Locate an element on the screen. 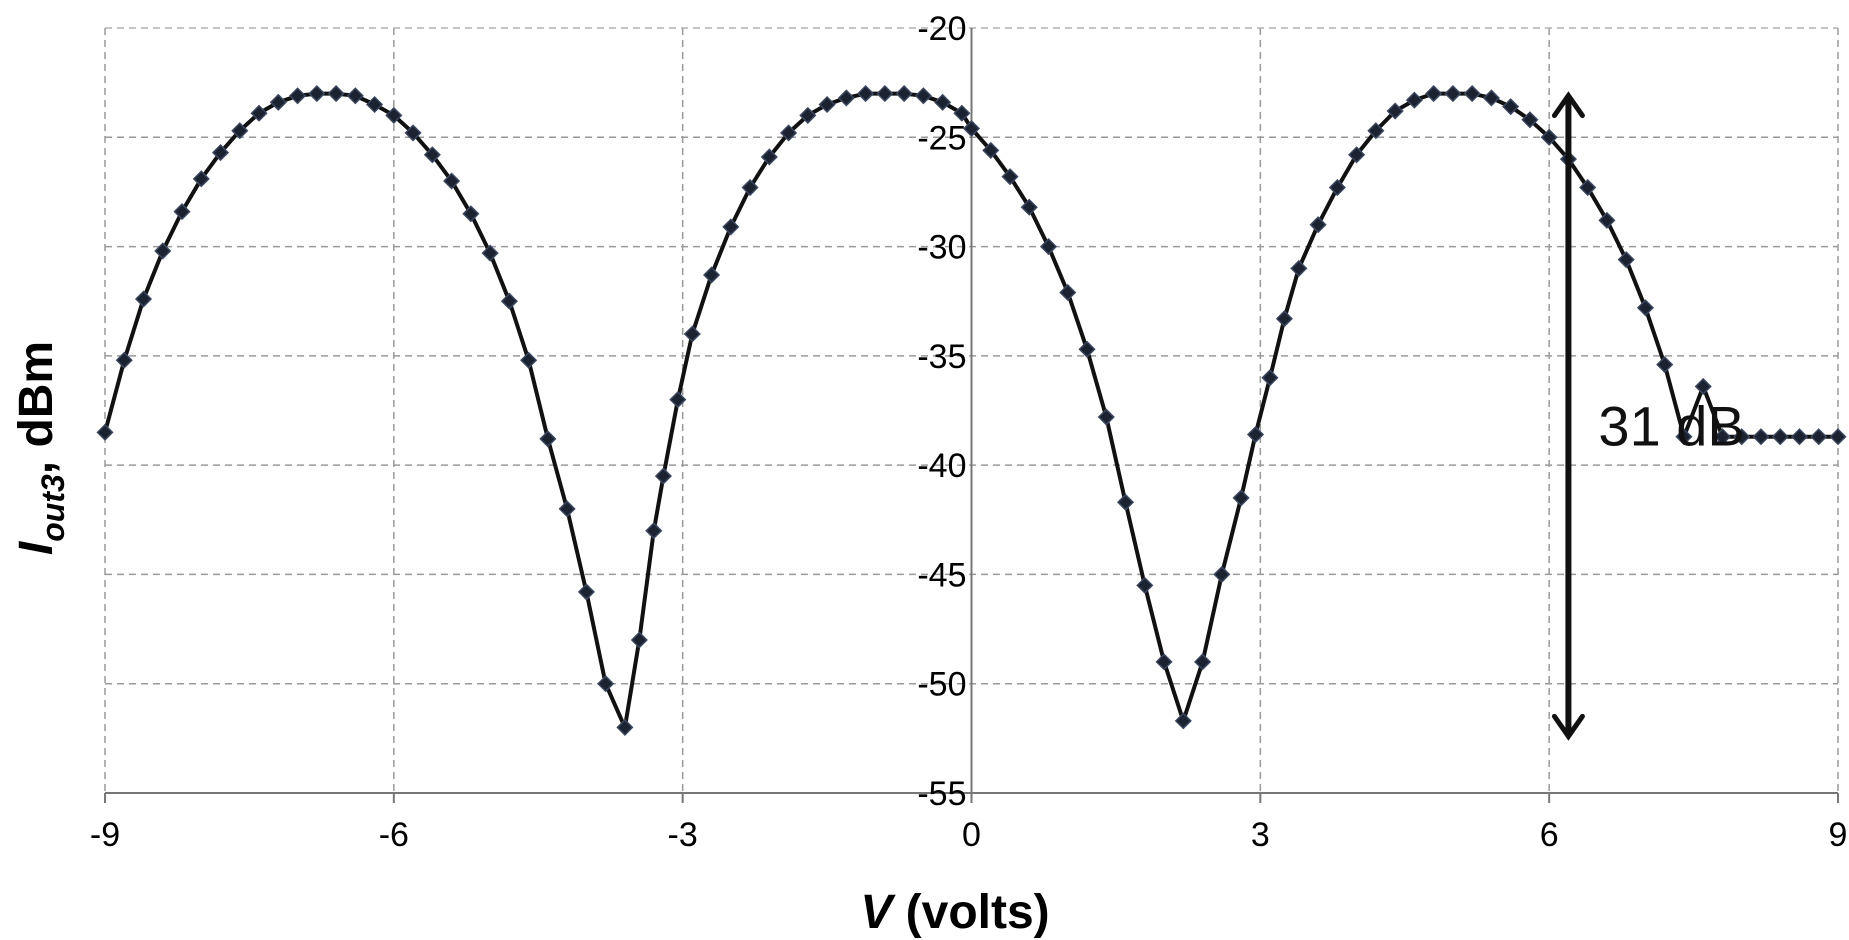 This screenshot has width=1849, height=940. x-tick-labels: -9 -6 -3 0 3 6 9 is located at coordinates (969, 835).